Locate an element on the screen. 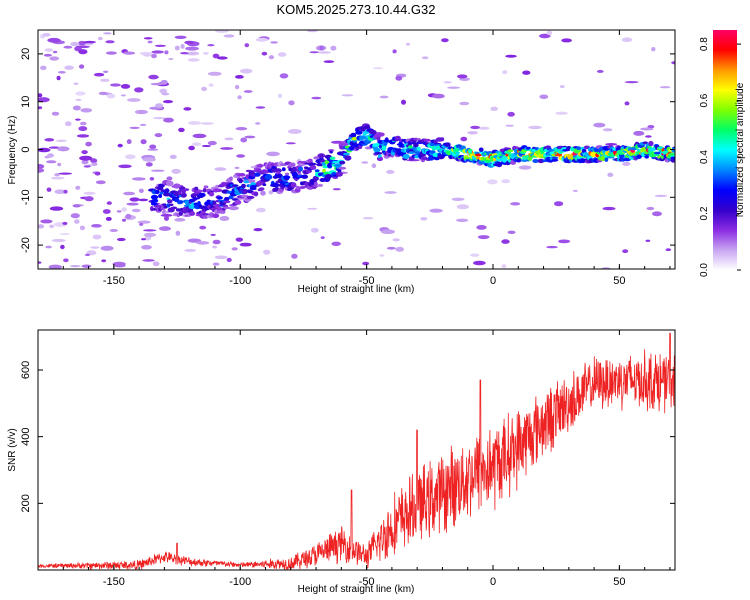  snr-x-tick-label: -100 is located at coordinates (240, 582).